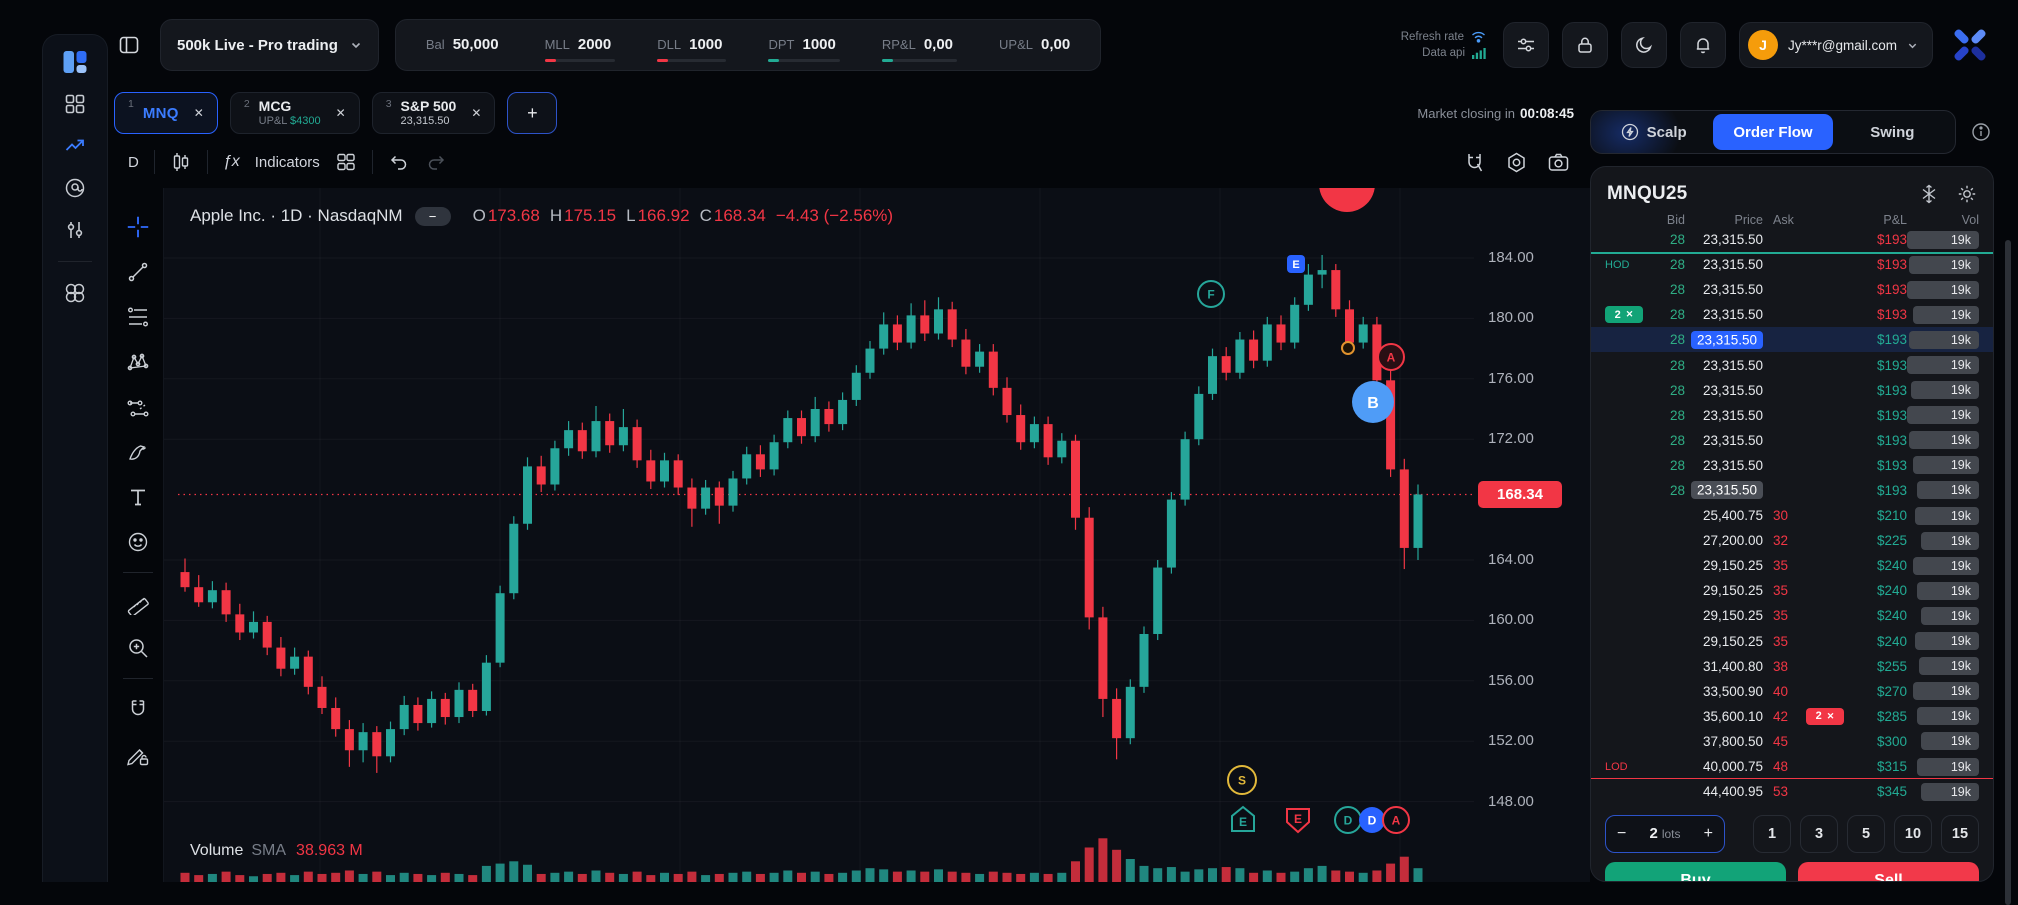  Describe the element at coordinates (1819, 834) in the screenshot. I see `preset-qty-3: 3` at that location.